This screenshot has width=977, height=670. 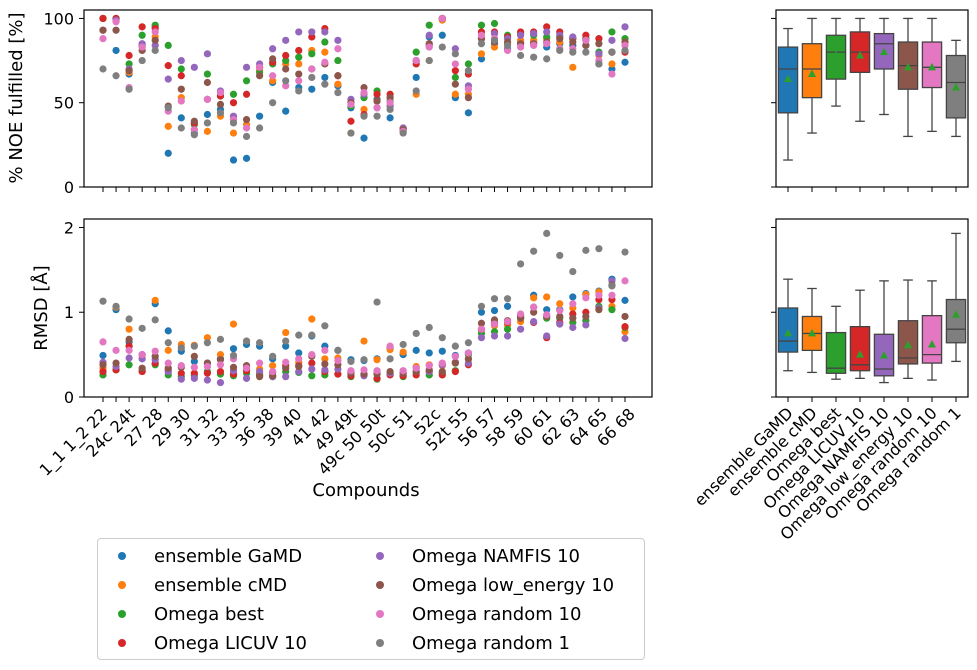 What do you see at coordinates (860, 348) in the screenshot?
I see `rmsd-box-body` at bounding box center [860, 348].